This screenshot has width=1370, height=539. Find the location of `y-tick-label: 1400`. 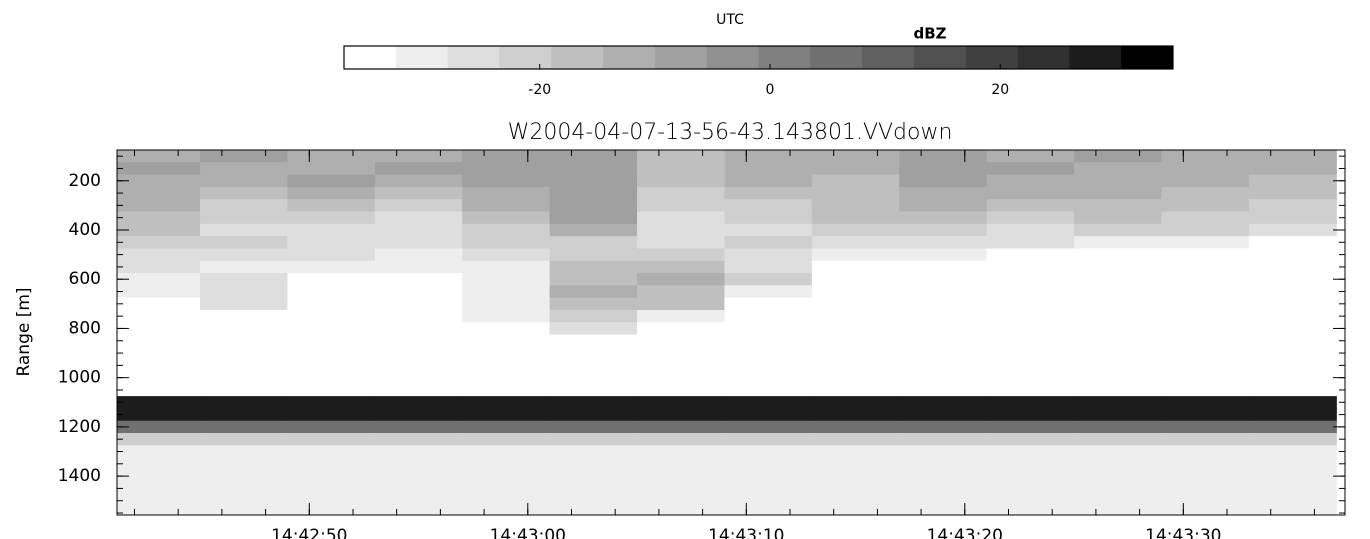

y-tick-label: 1400 is located at coordinates (79, 476).